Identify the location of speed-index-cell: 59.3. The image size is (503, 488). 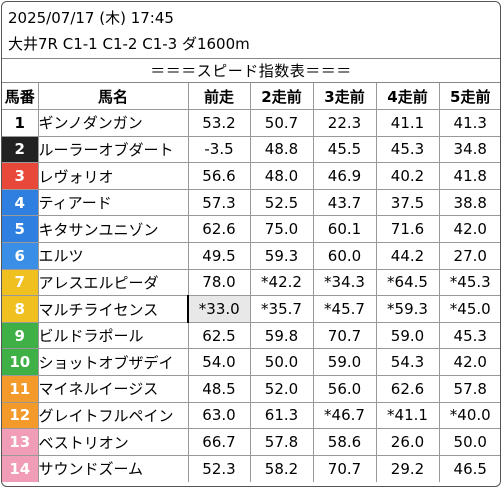
(282, 256).